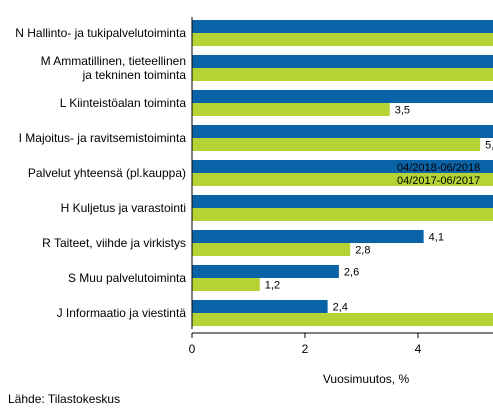 This screenshot has width=493, height=416. Describe the element at coordinates (272, 286) in the screenshot. I see `value-label-previous-7: 1,2` at that location.